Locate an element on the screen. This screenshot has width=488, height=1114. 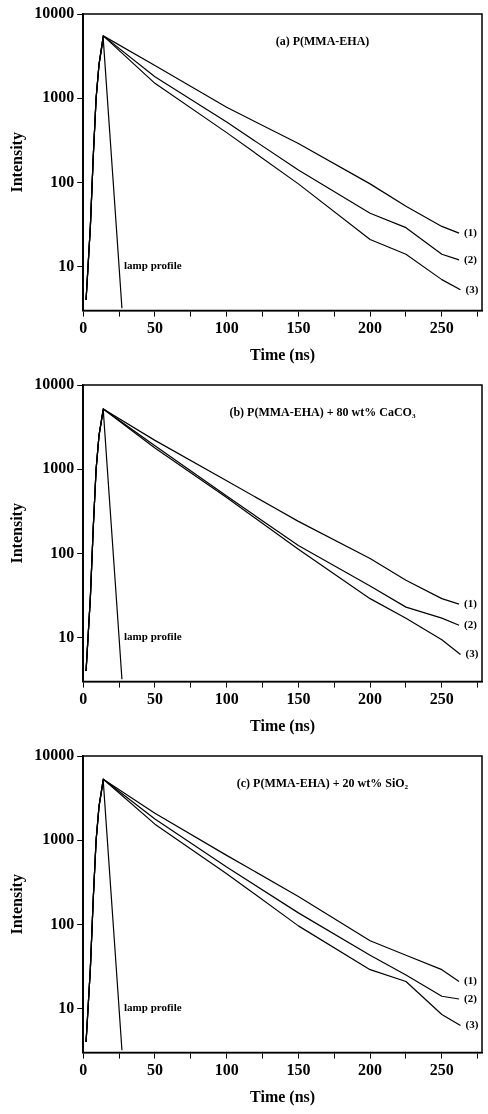
text: (a) P(MMA-EHA) is located at coordinates (322, 41).